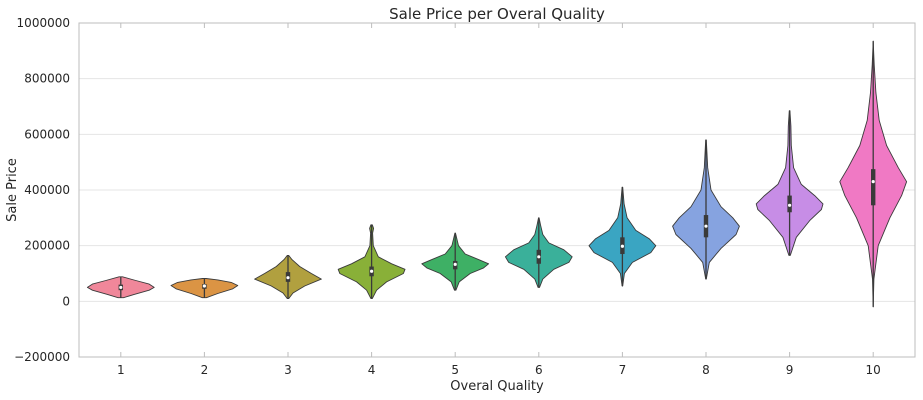 The width and height of the screenshot is (923, 400). What do you see at coordinates (873, 370) in the screenshot?
I see `x-tick-label: 10` at bounding box center [873, 370].